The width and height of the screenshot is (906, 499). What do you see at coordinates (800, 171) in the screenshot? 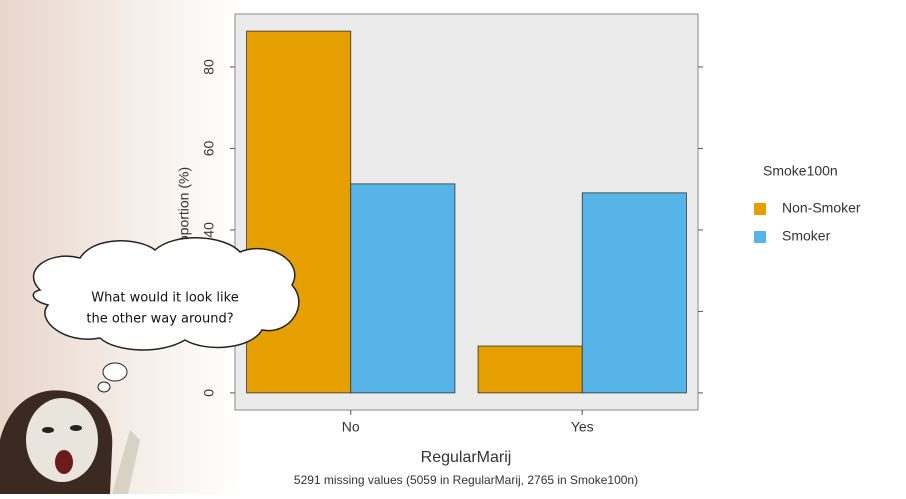
I see `legend-title: Smoke100n` at bounding box center [800, 171].